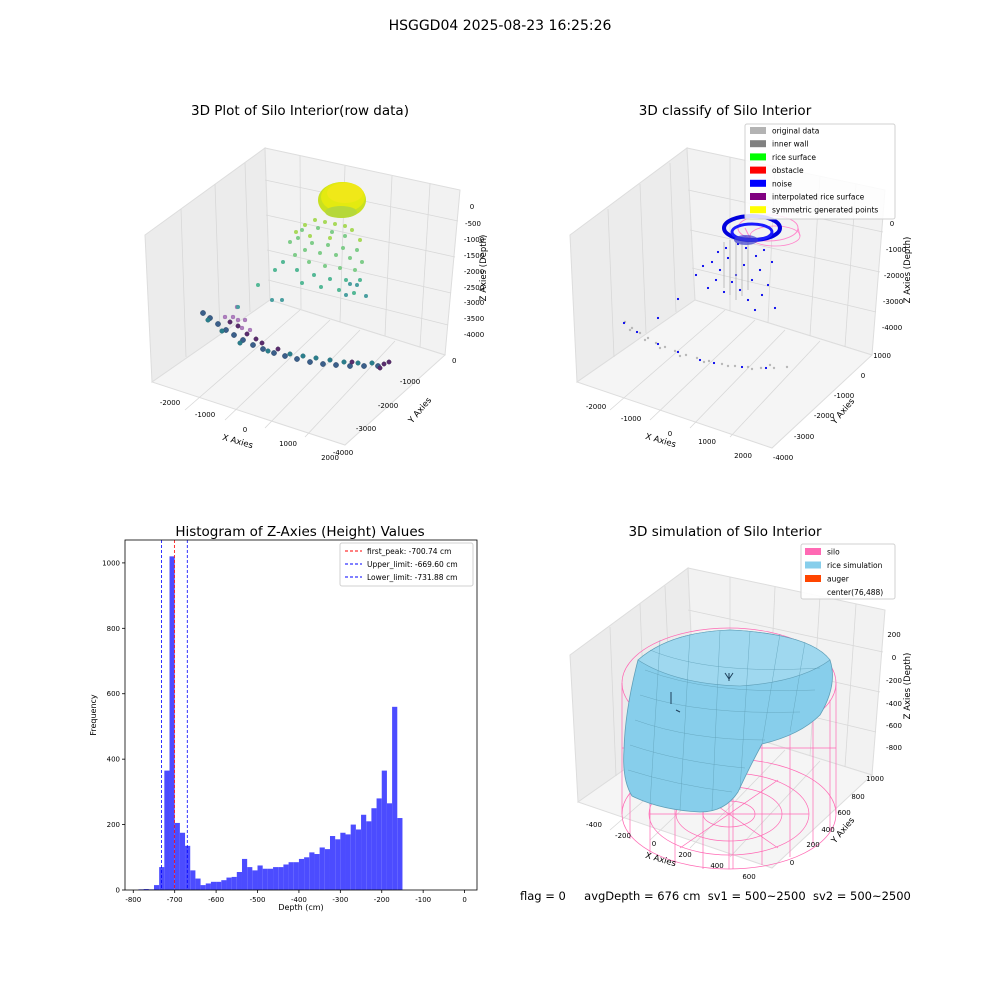 This screenshot has height=1000, width=1000. What do you see at coordinates (893, 302) in the screenshot?
I see `classify-z-tick: -3000` at bounding box center [893, 302].